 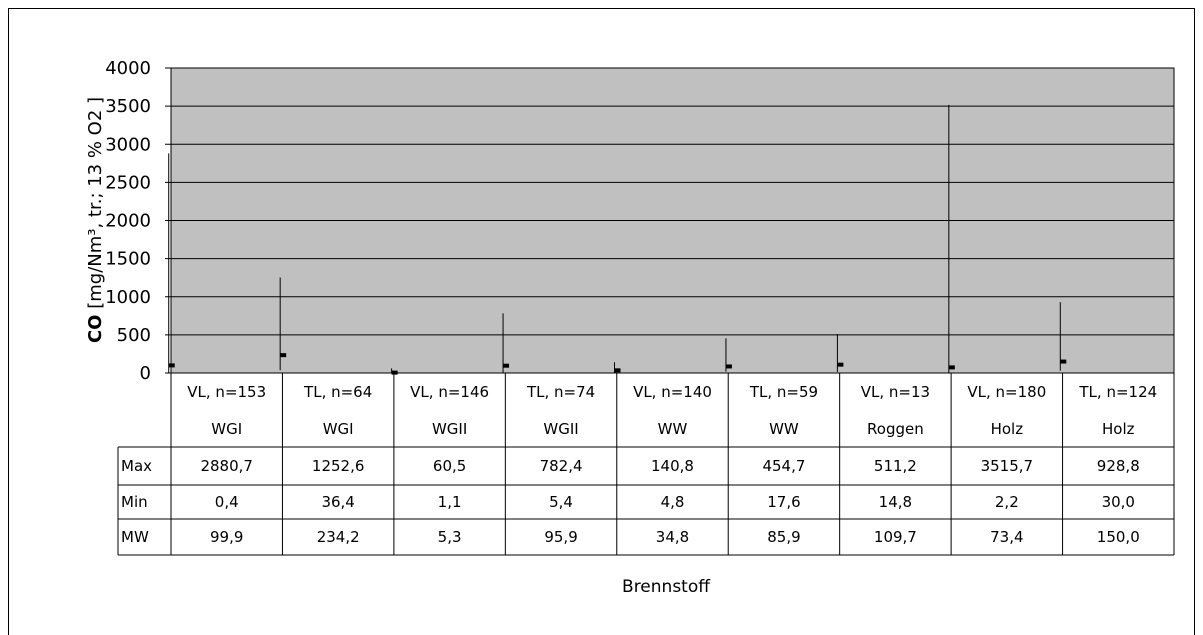 What do you see at coordinates (134, 502) in the screenshot?
I see `row-label-min: Min` at bounding box center [134, 502].